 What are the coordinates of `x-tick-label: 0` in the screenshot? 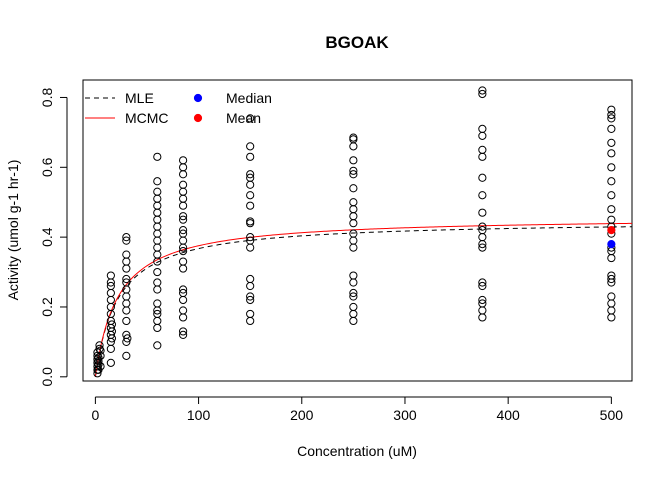 It's located at (95, 415).